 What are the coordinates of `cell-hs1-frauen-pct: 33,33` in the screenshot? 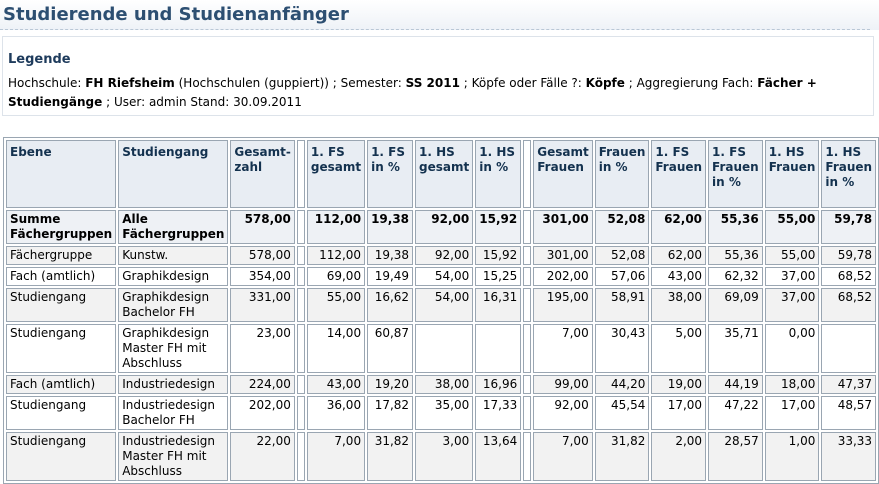 It's located at (849, 456).